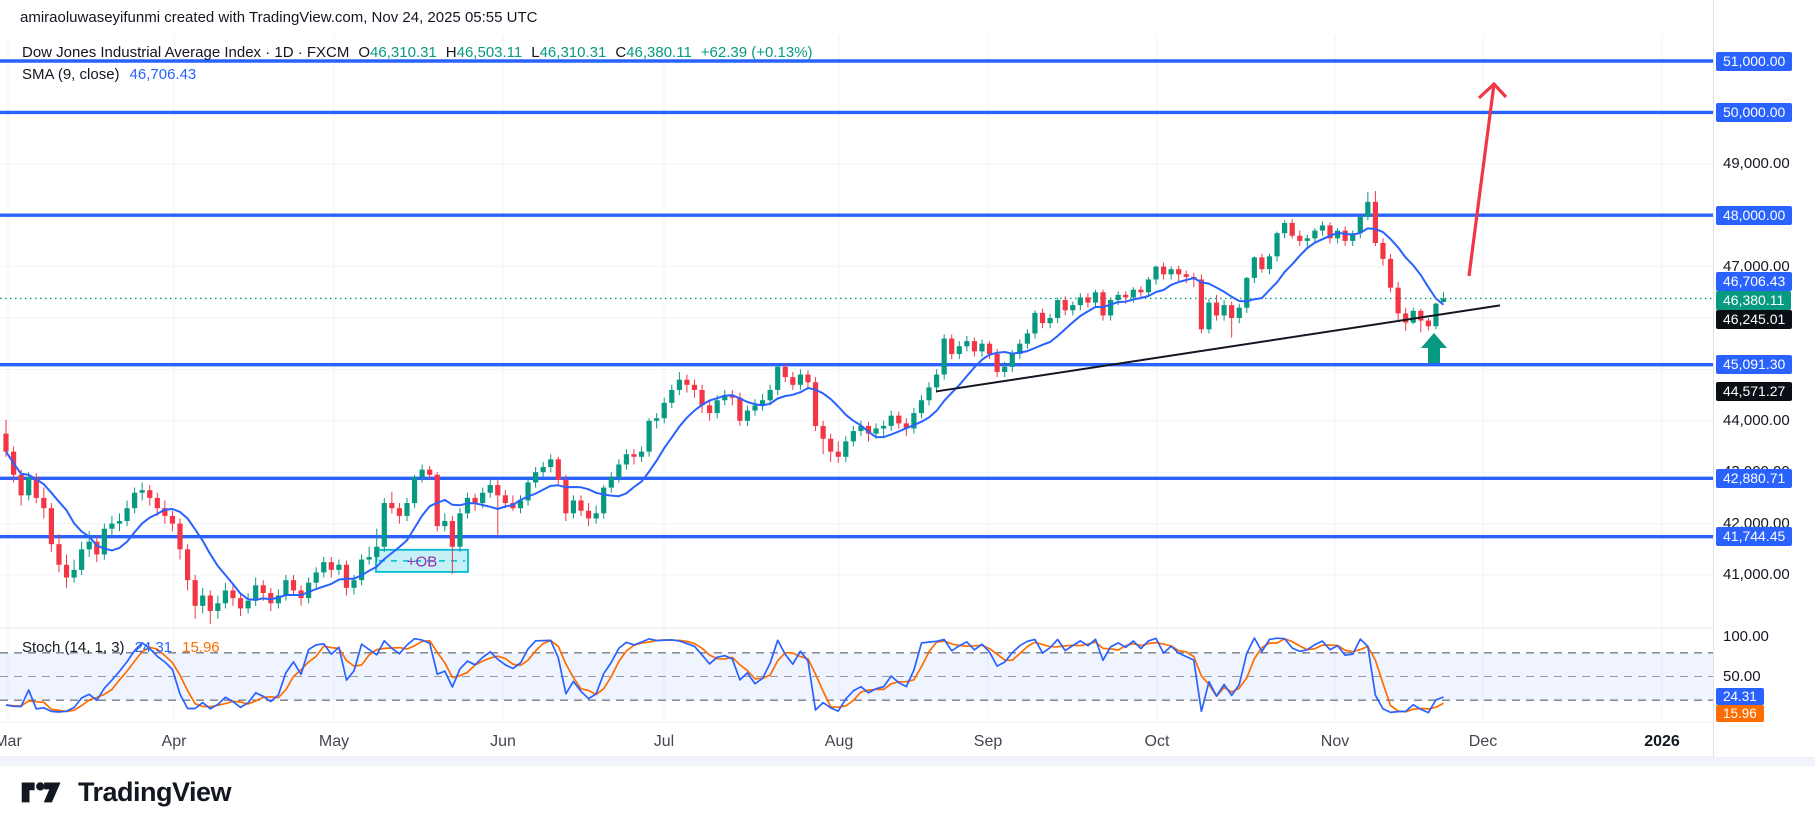 The height and width of the screenshot is (834, 1815). What do you see at coordinates (664, 741) in the screenshot?
I see `time-axis-label: Jul` at bounding box center [664, 741].